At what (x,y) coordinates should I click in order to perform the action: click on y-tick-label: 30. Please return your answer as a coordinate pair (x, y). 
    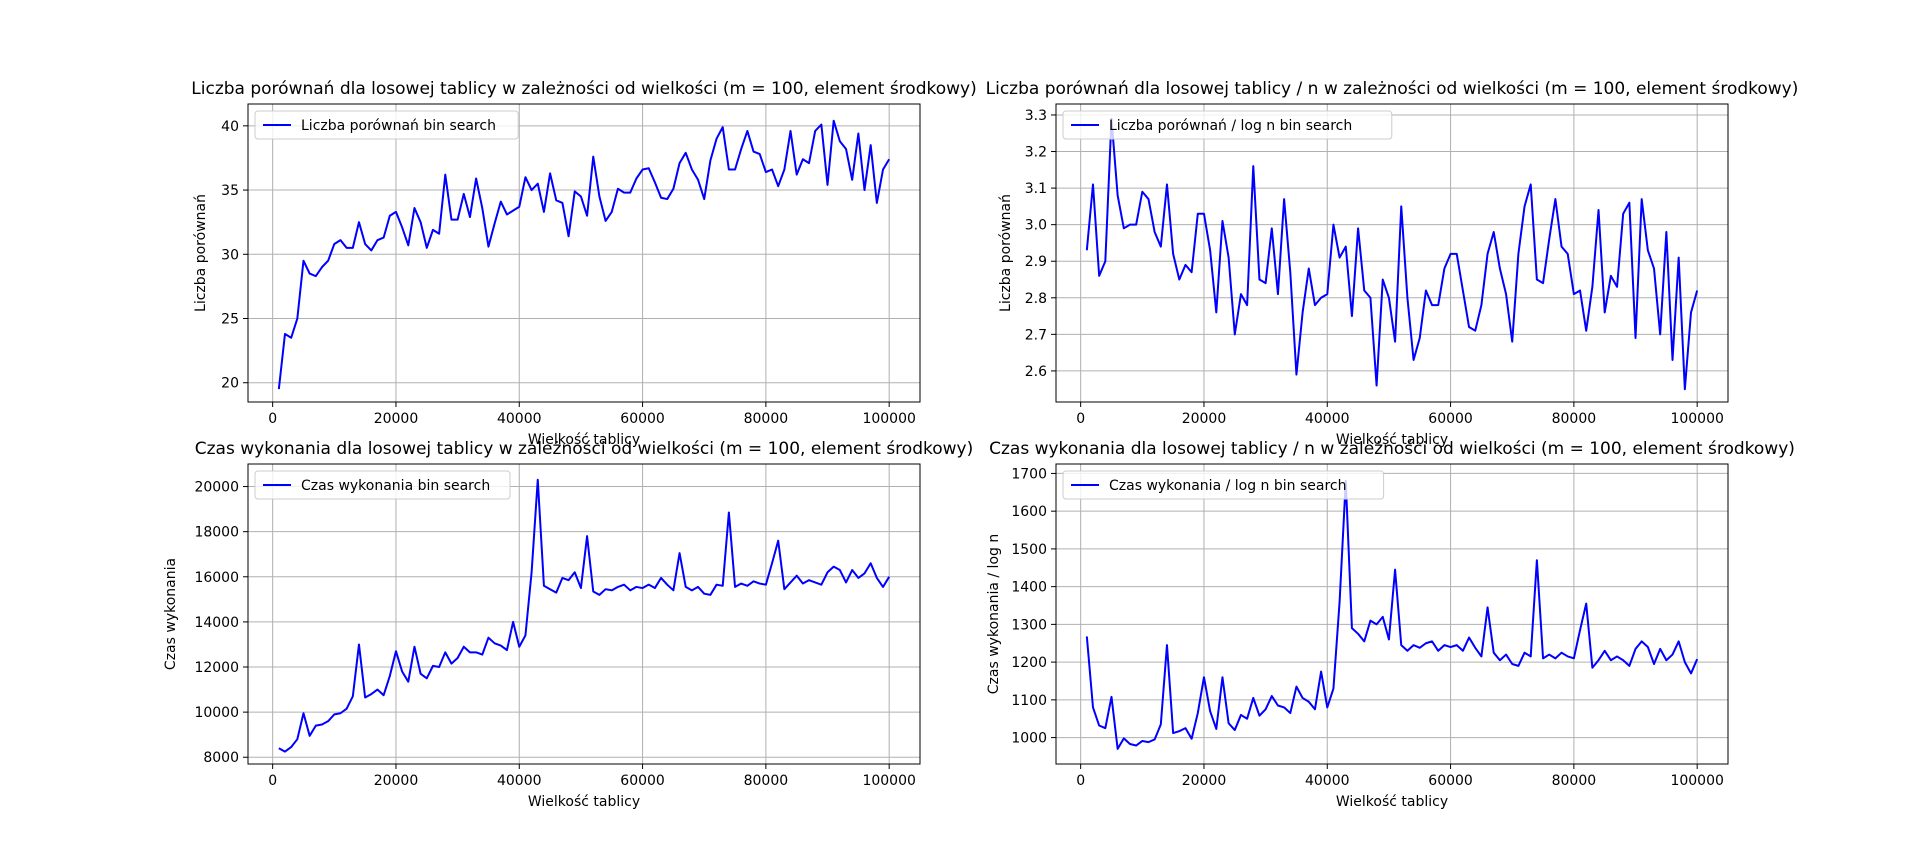
    Looking at the image, I should click on (230, 255).